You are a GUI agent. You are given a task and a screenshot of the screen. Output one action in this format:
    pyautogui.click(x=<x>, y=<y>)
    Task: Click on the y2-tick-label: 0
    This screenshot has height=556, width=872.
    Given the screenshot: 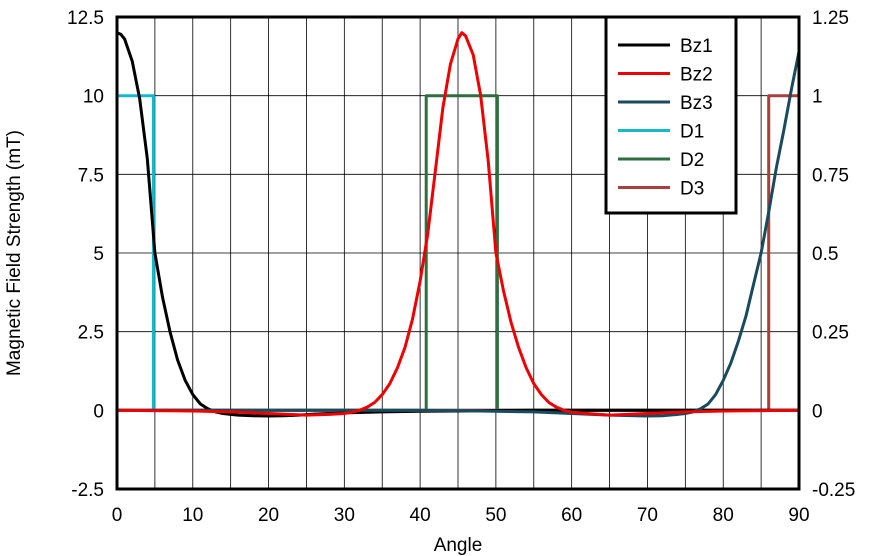 What is the action you would take?
    pyautogui.click(x=817, y=411)
    